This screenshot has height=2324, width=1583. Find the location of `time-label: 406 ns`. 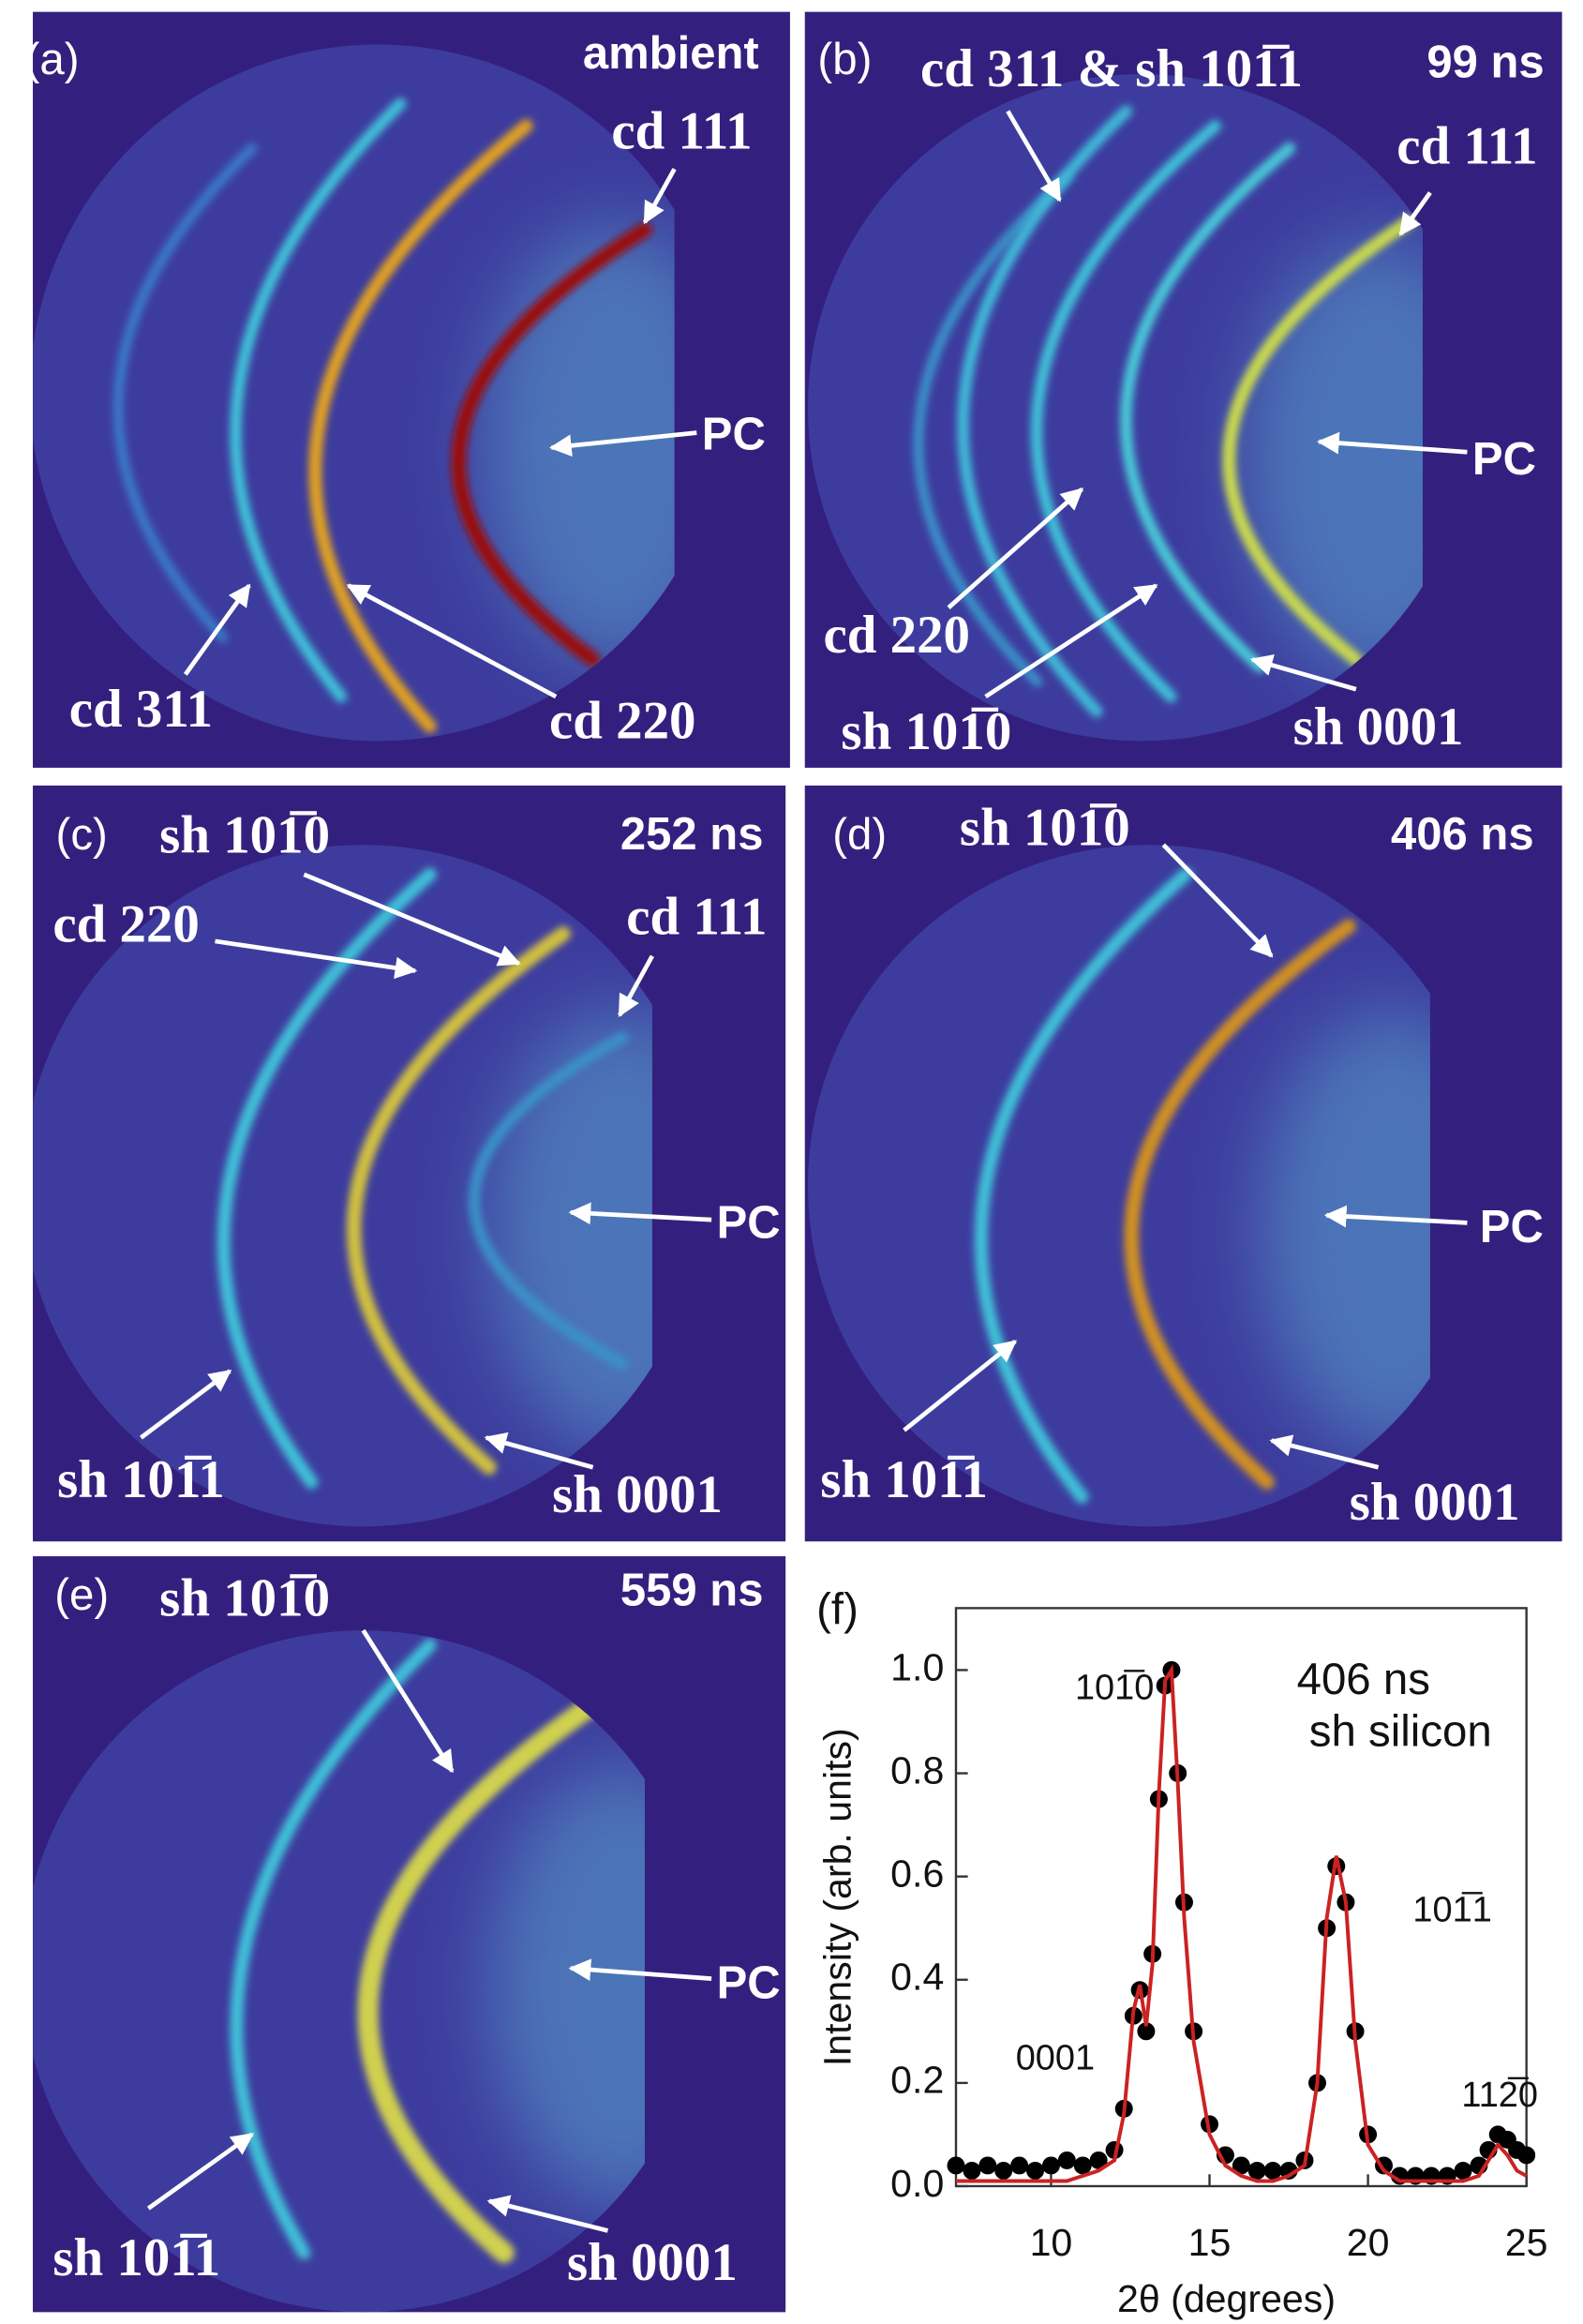

time-label: 406 ns is located at coordinates (1462, 835).